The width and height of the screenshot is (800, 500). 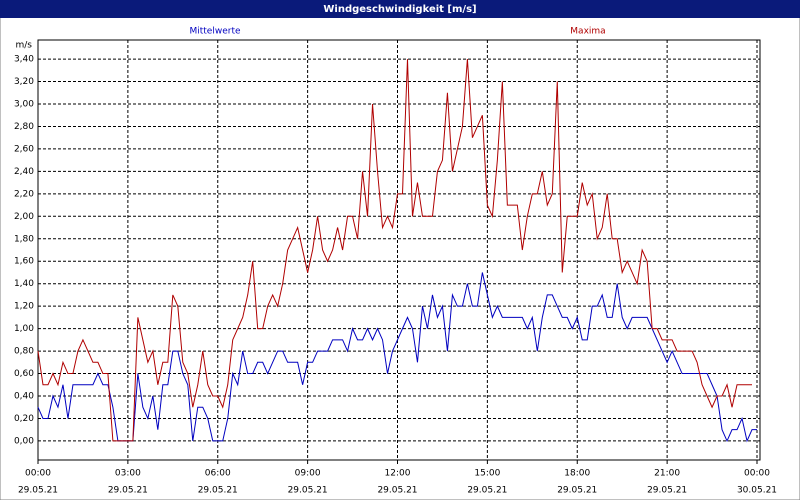 What do you see at coordinates (24, 396) in the screenshot?
I see `y-tick-label: 0,40` at bounding box center [24, 396].